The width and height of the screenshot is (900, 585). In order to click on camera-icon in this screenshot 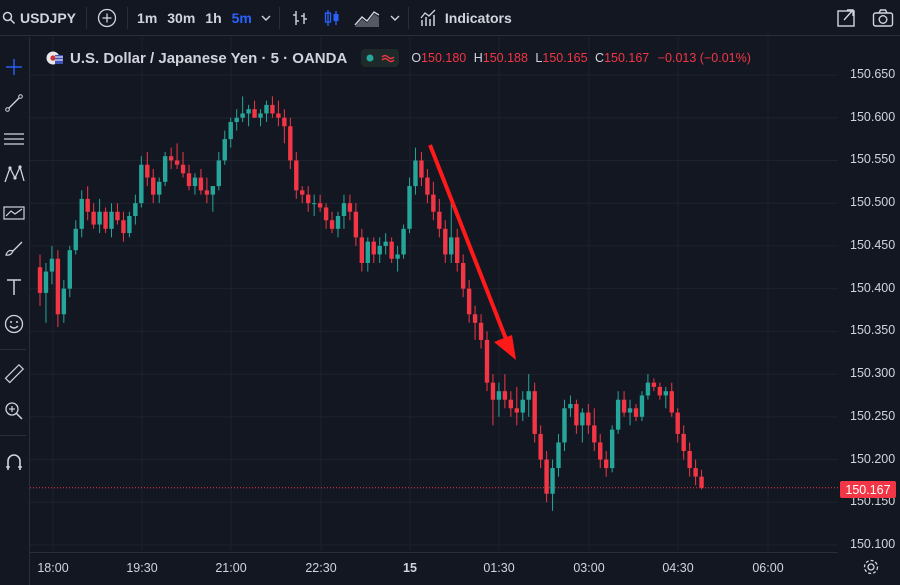, I will do `click(883, 17)`.